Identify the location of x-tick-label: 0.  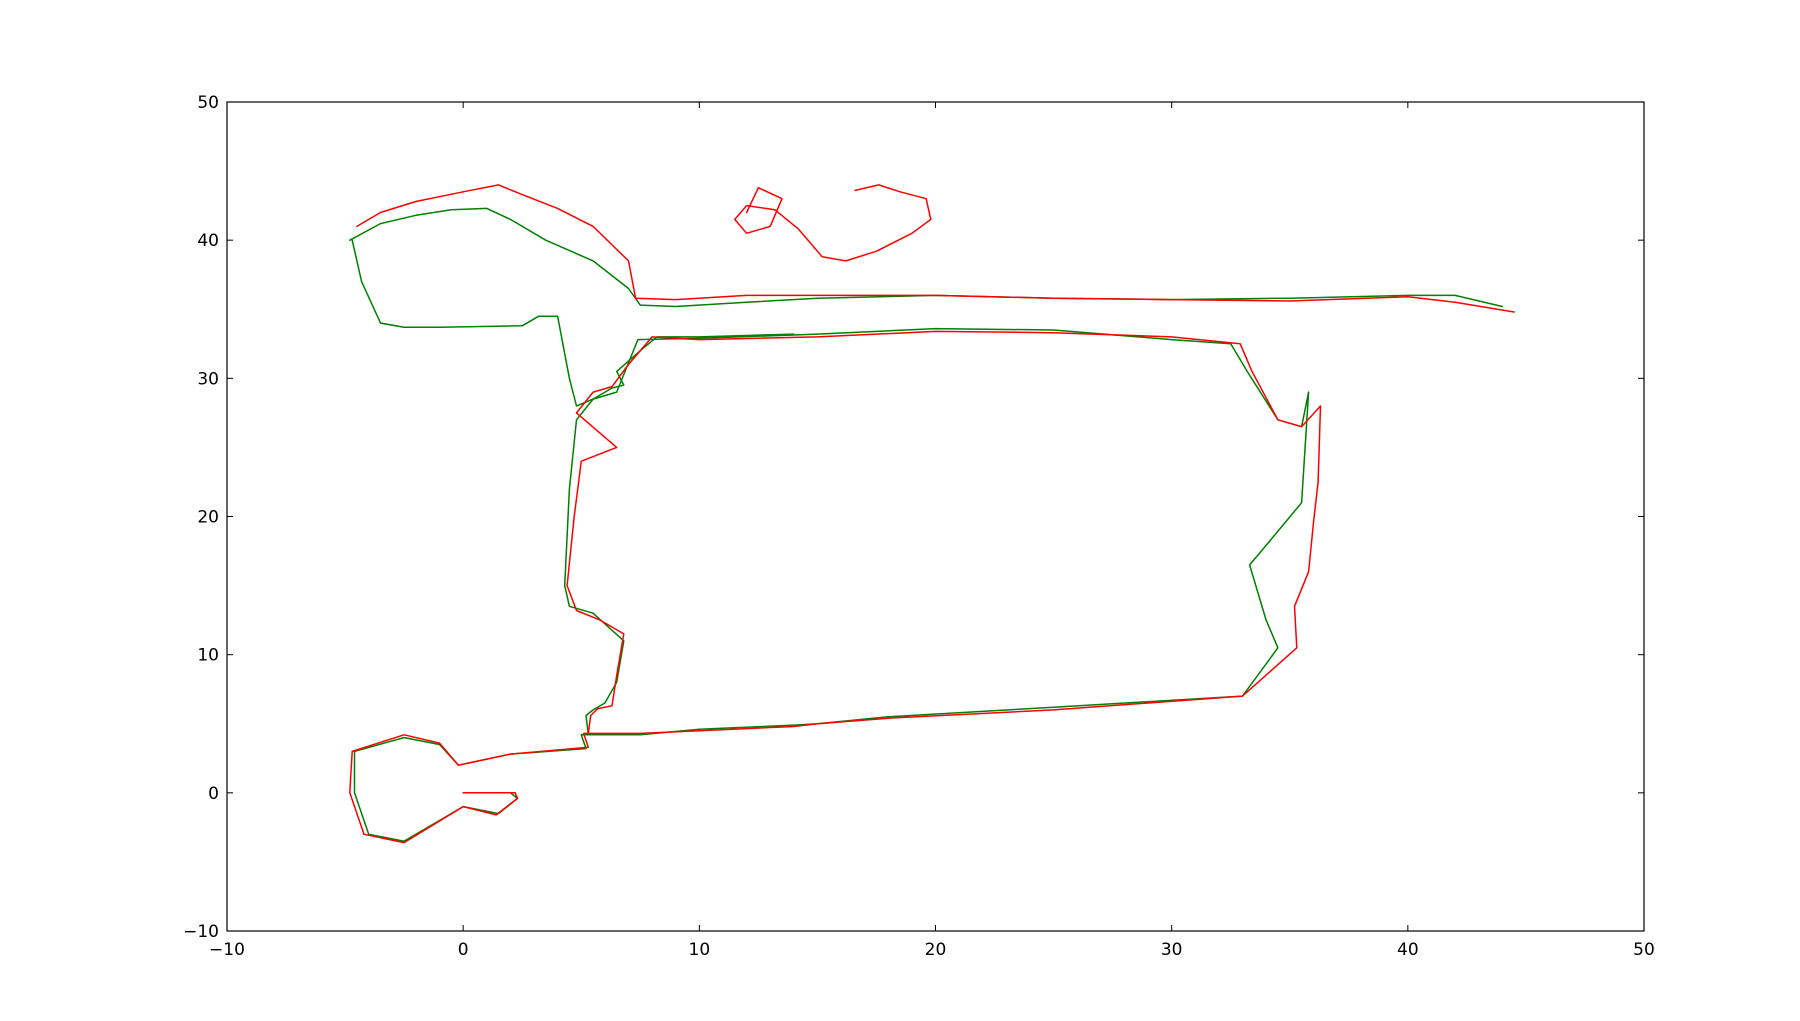
(463, 950).